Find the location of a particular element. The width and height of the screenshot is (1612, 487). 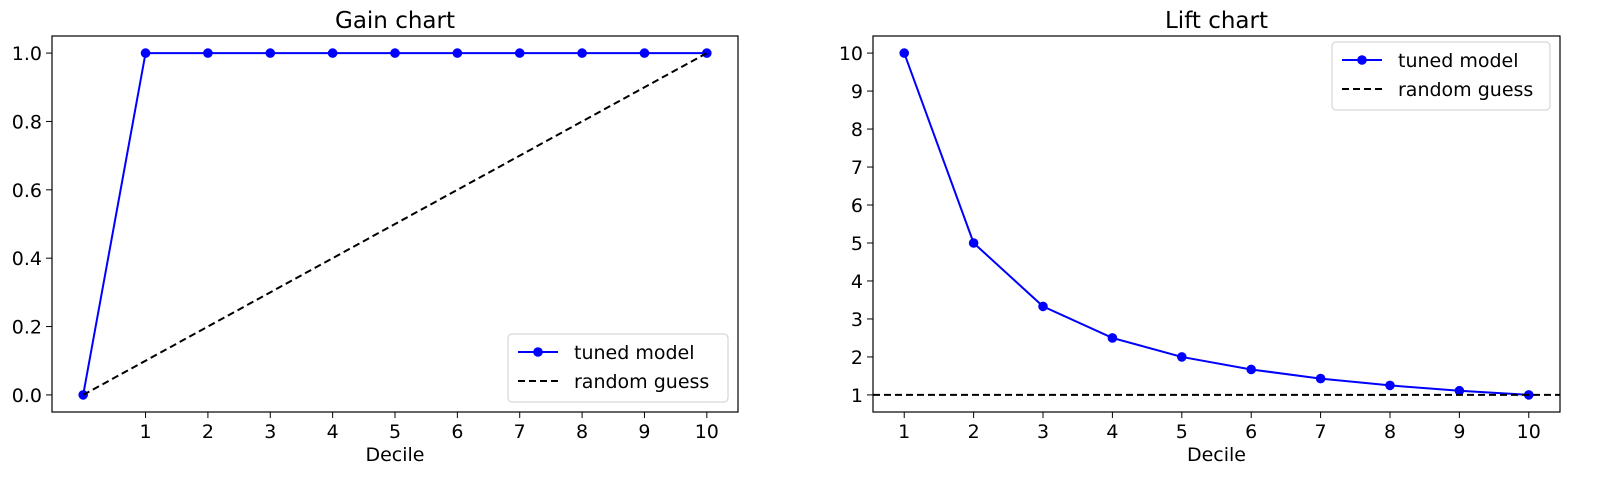

y-tick-label: 8 is located at coordinates (857, 130).